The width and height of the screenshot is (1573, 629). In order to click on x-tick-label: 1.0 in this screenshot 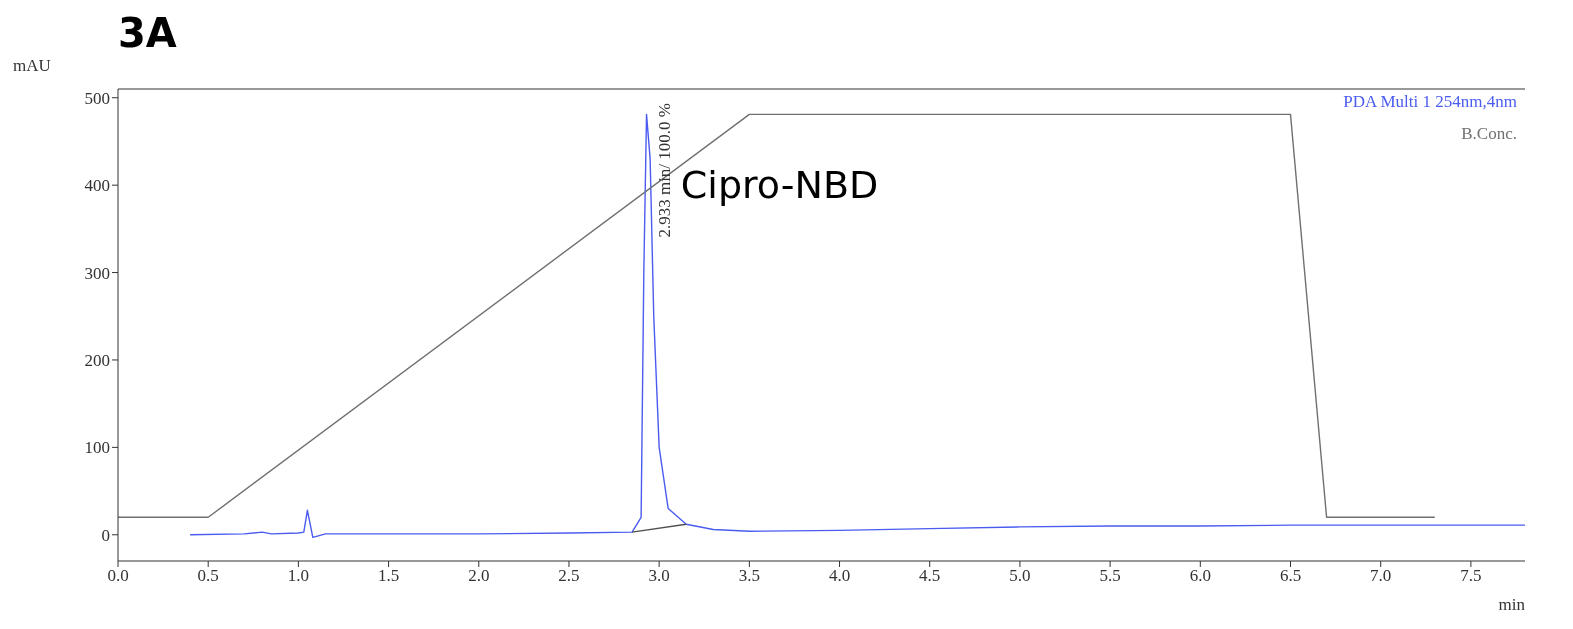, I will do `click(298, 576)`.